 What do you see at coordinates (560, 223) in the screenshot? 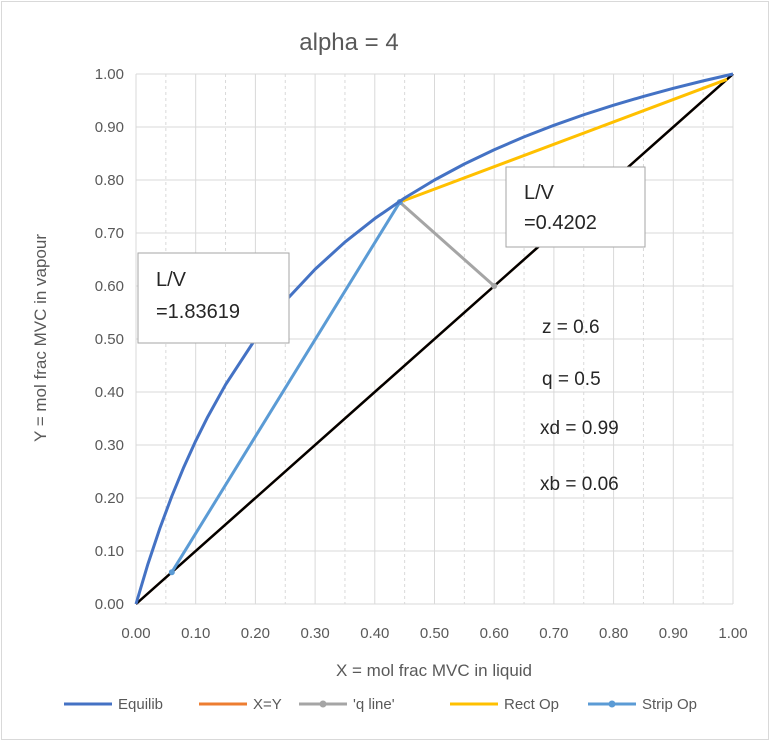
I see `rect-lv-value: =0.4202` at bounding box center [560, 223].